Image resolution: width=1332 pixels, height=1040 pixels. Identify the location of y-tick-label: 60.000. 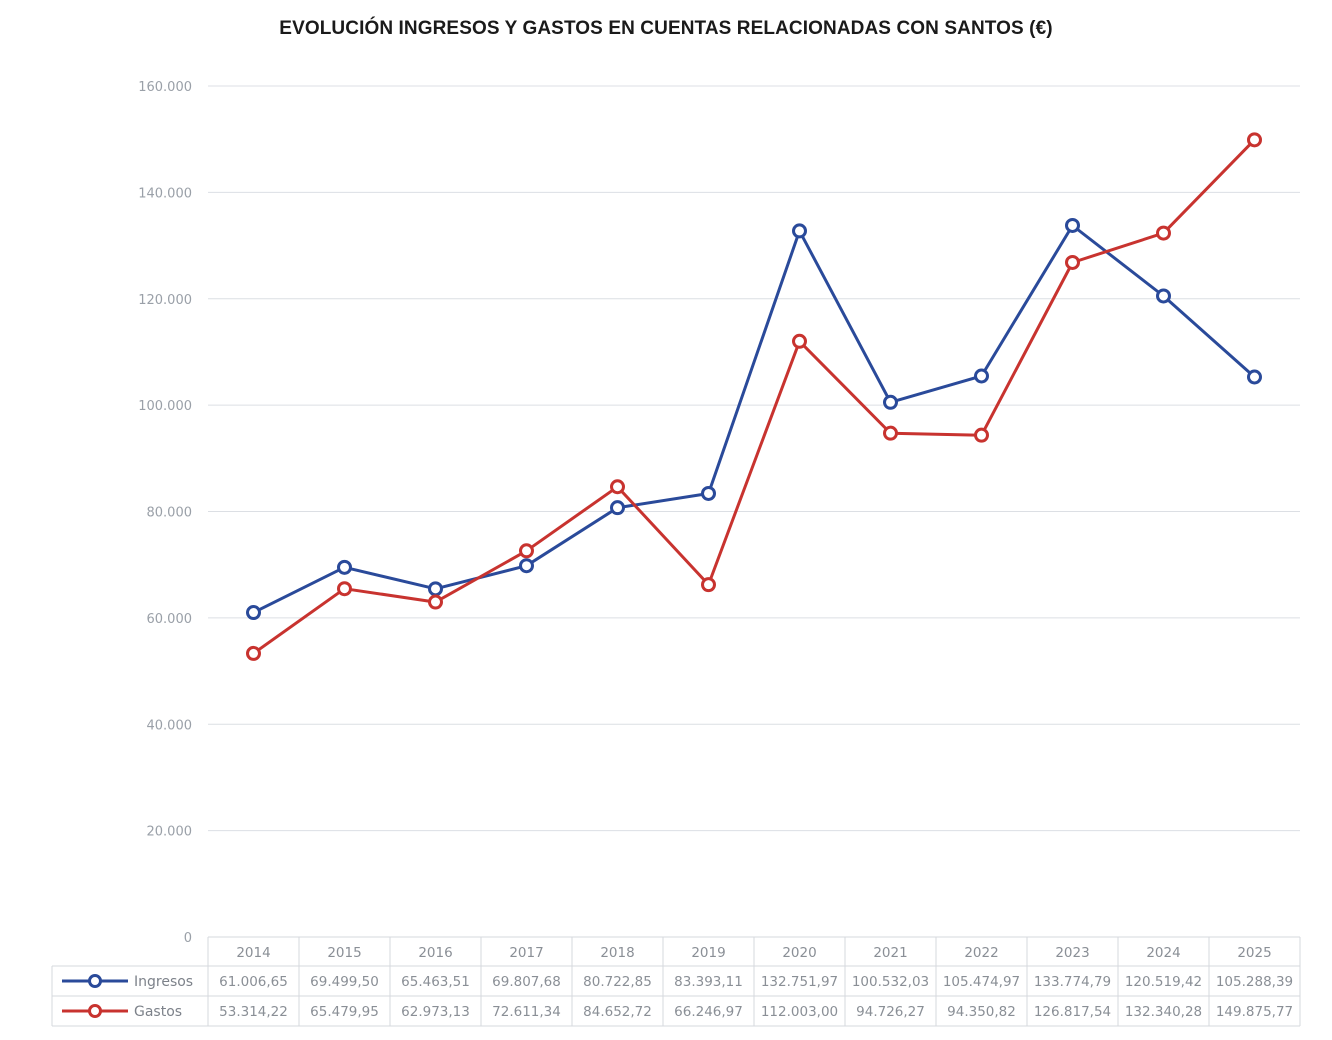
(170, 619).